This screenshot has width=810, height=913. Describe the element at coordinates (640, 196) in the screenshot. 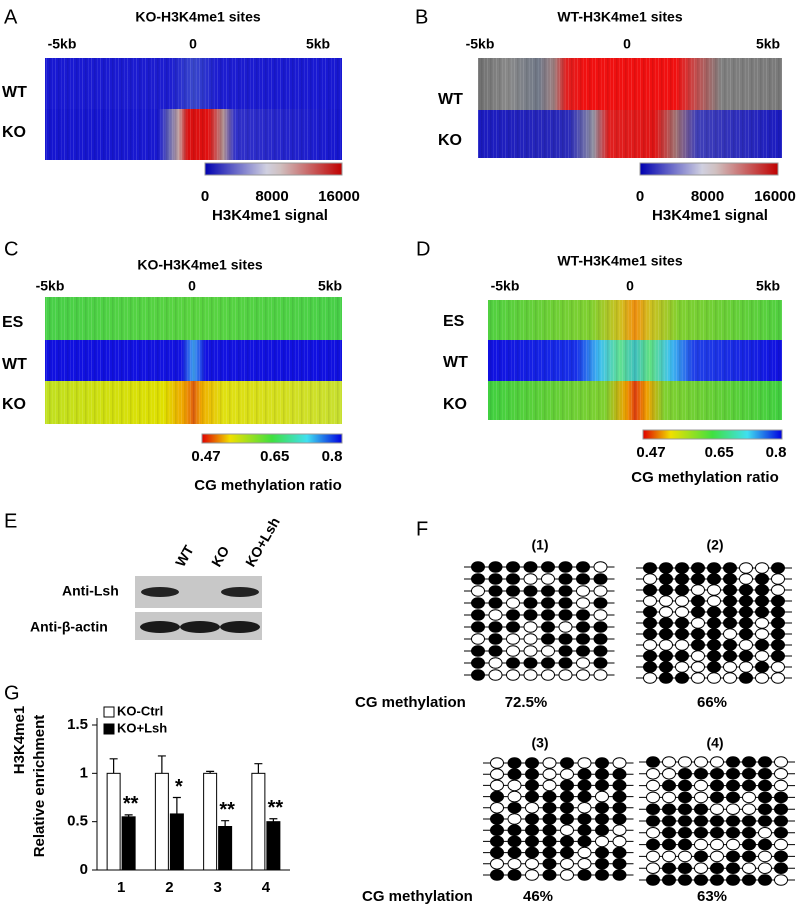

I see `colorbar-tick-label: 0` at that location.